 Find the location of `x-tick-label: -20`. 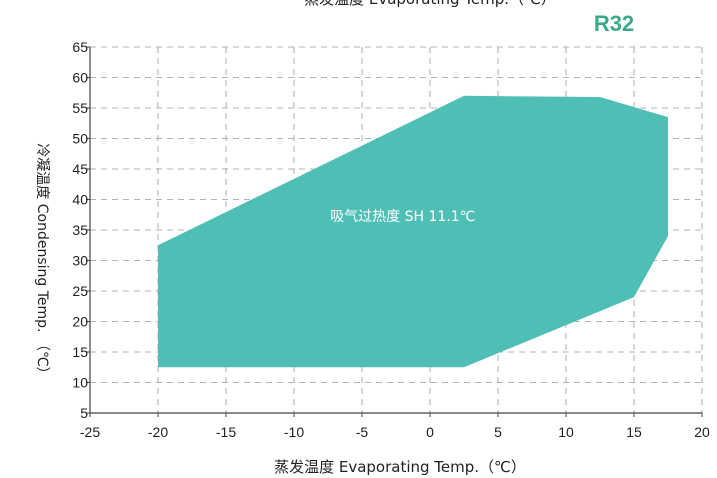

x-tick-label: -20 is located at coordinates (158, 432).